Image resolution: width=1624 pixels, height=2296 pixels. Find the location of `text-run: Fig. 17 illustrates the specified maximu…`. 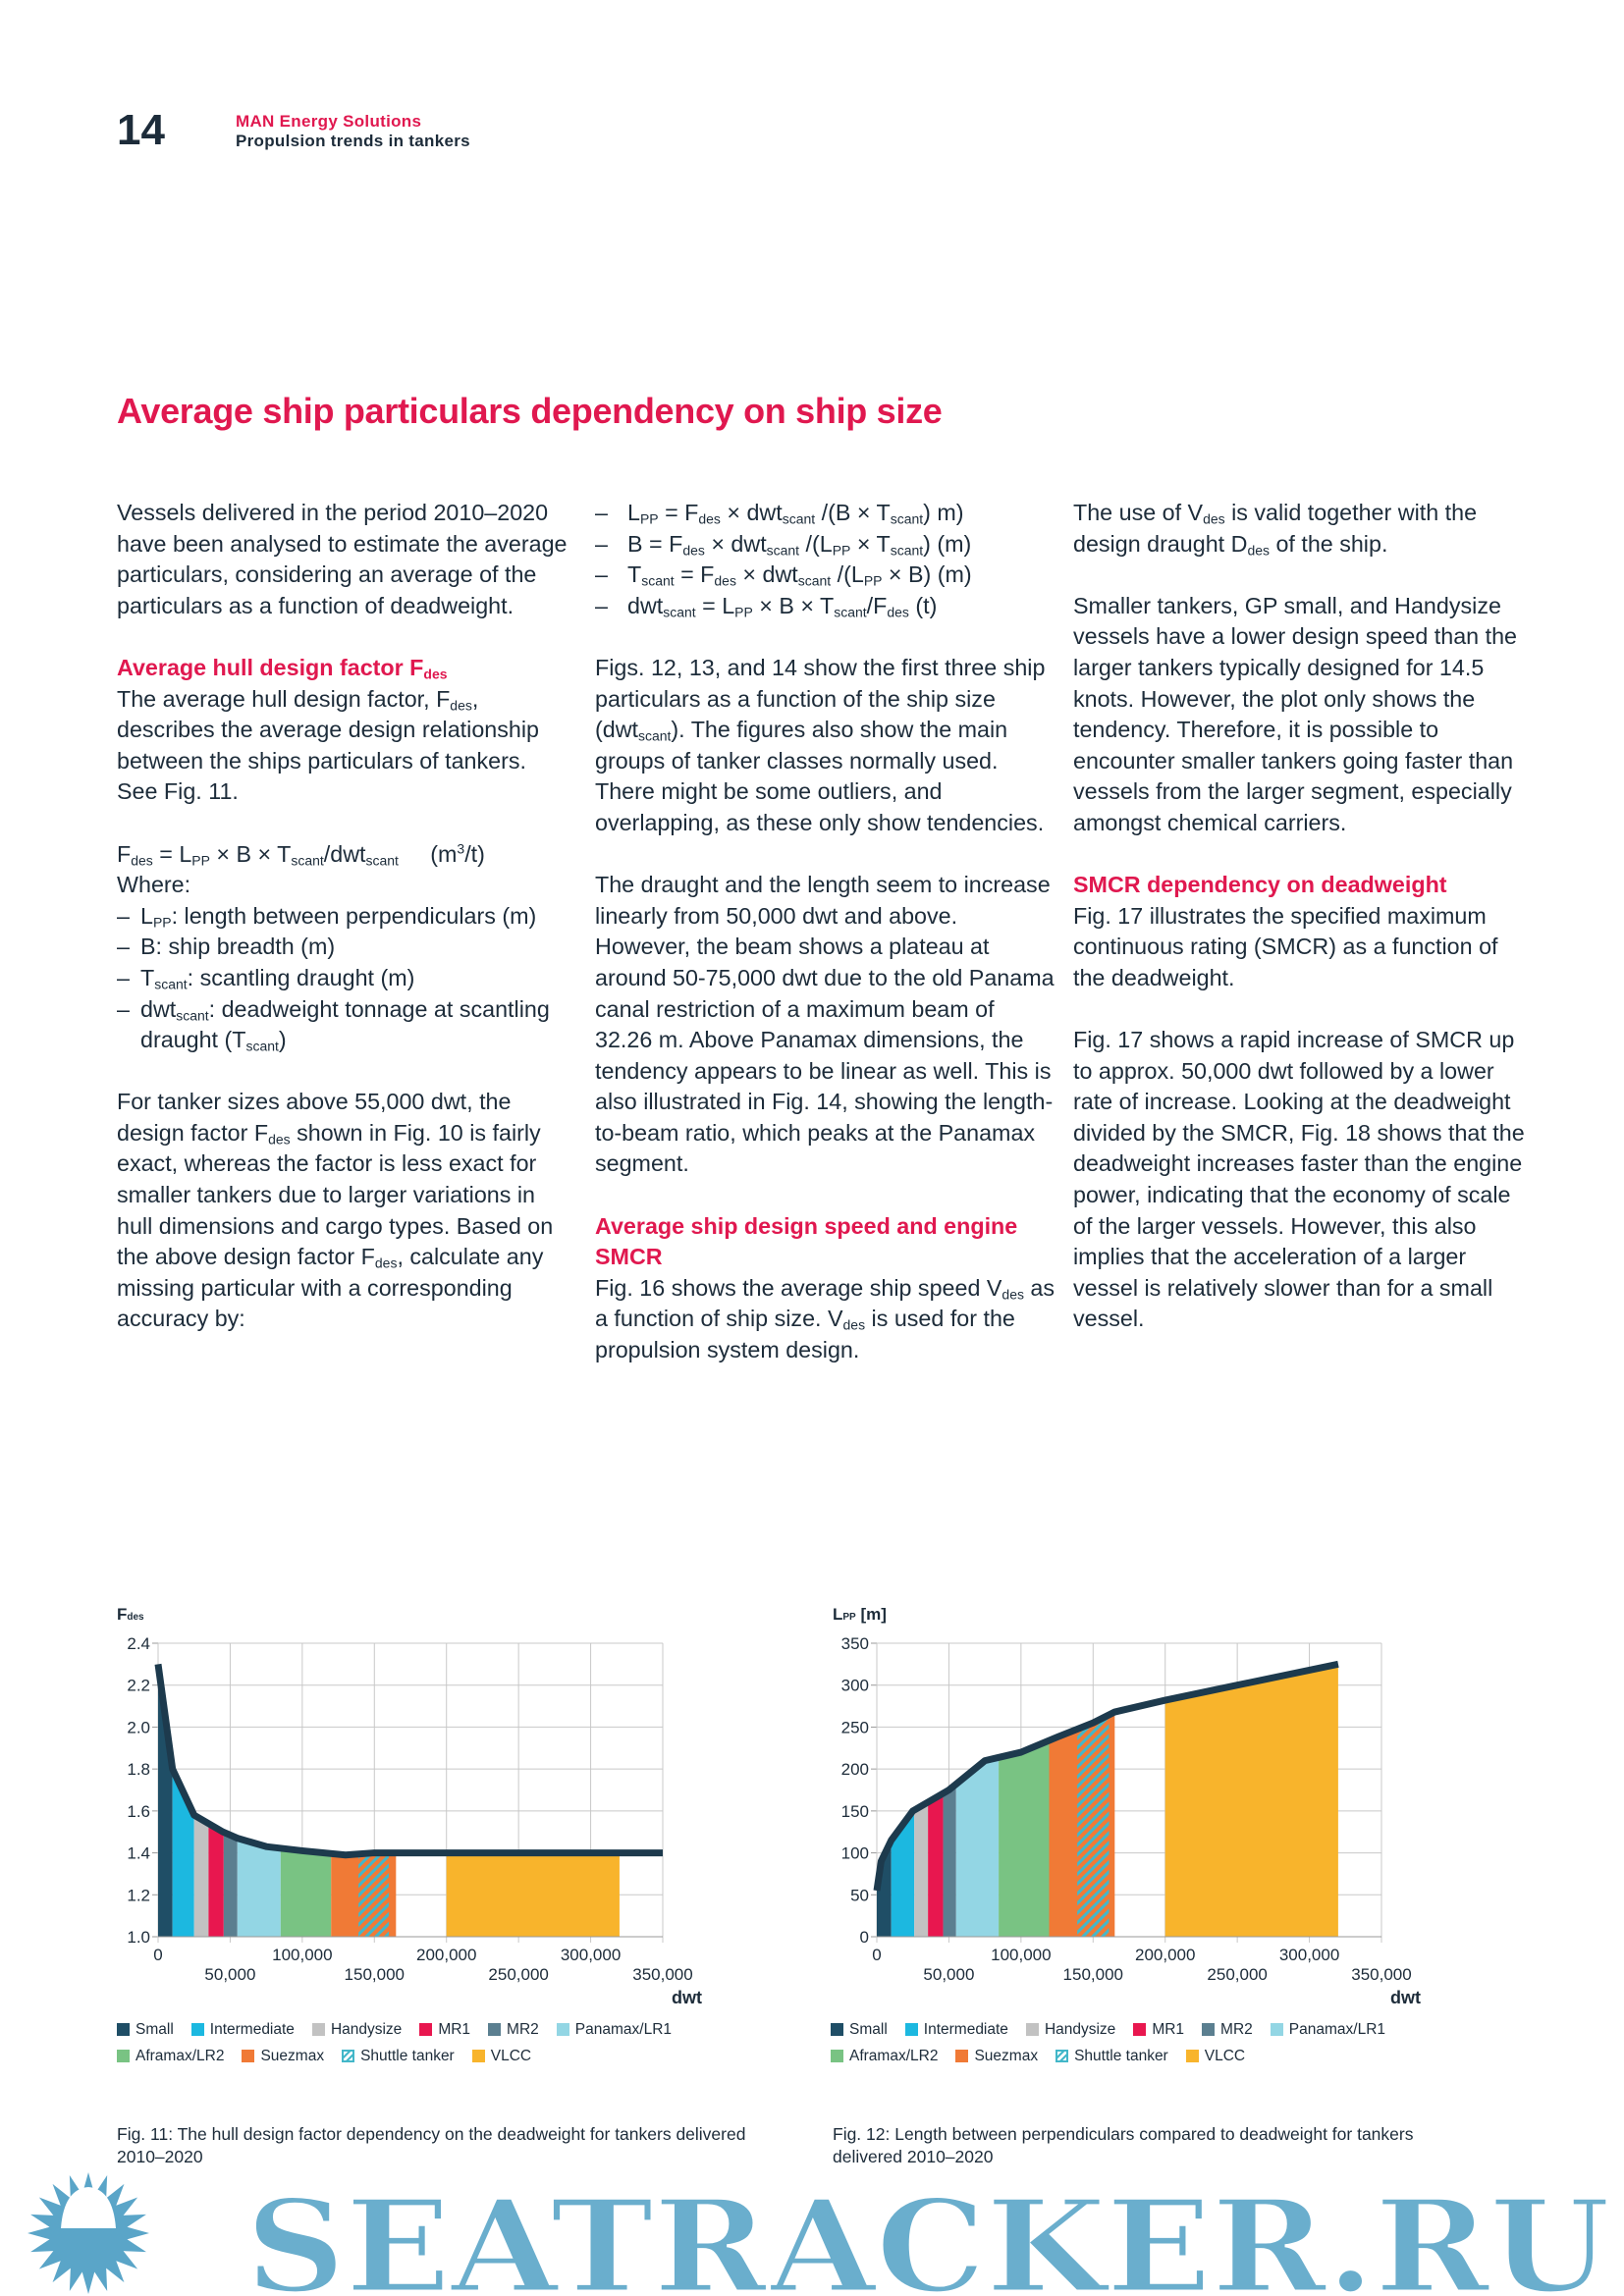

text-run: Fig. 17 illustrates the specified maximu… is located at coordinates (1285, 946).